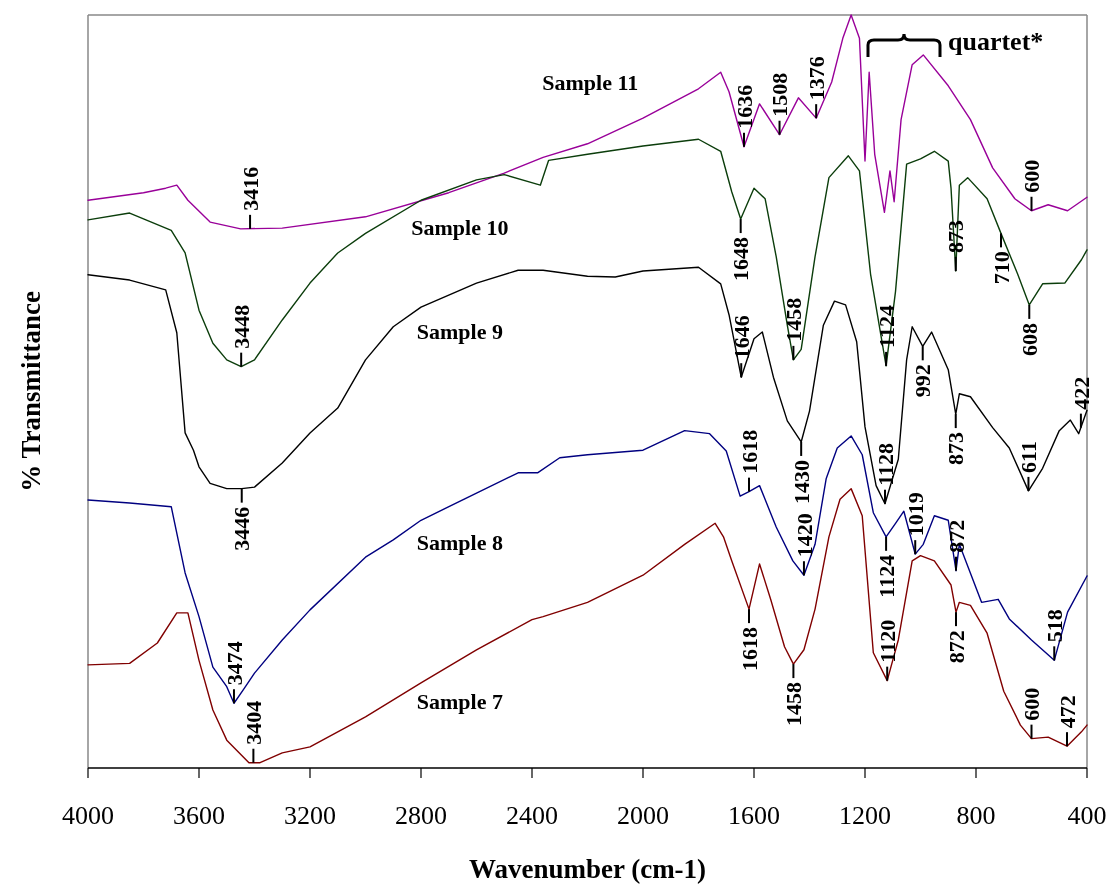  I want to click on annotation: 1120, so click(887, 641).